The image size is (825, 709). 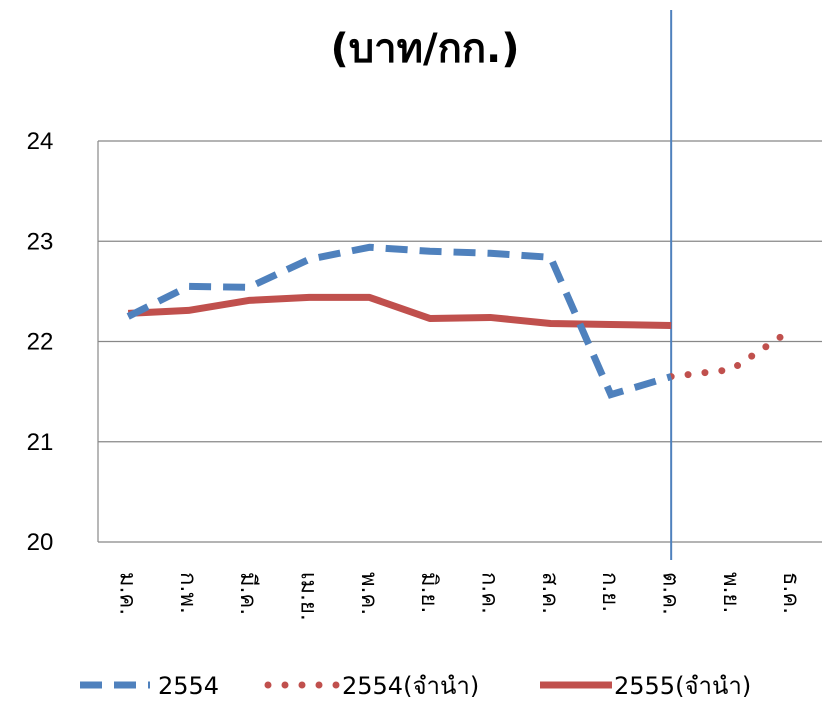 What do you see at coordinates (669, 593) in the screenshot?
I see `x-tick-label: ต.ค.` at bounding box center [669, 593].